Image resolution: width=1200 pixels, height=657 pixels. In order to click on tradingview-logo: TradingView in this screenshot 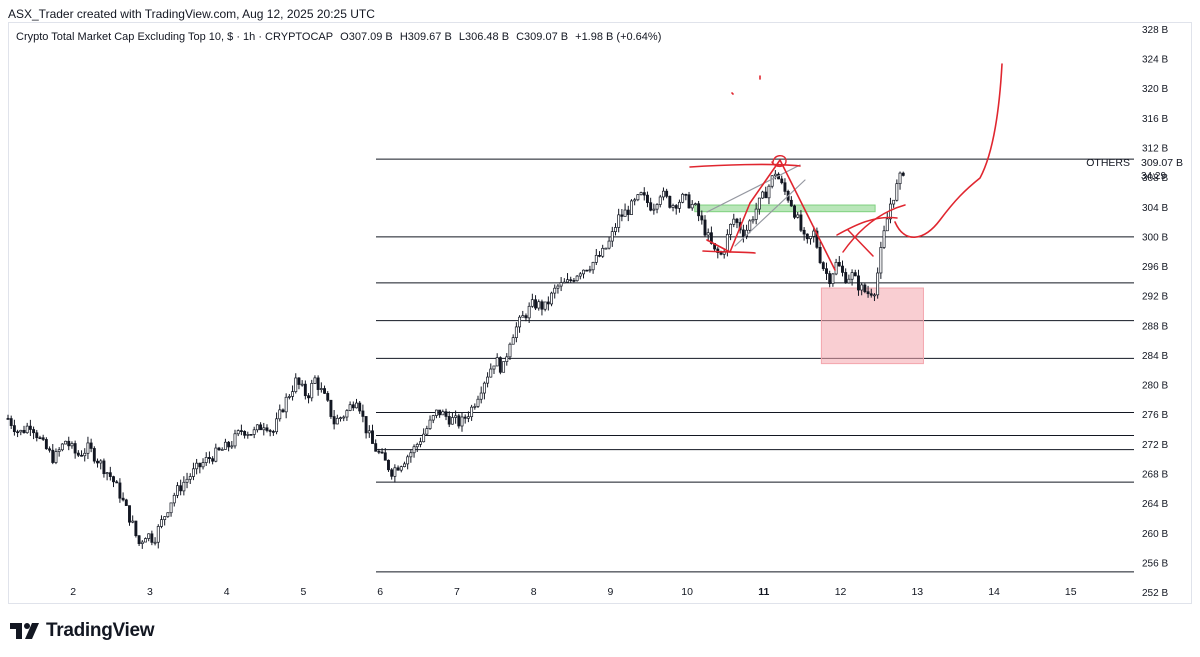, I will do `click(82, 631)`.